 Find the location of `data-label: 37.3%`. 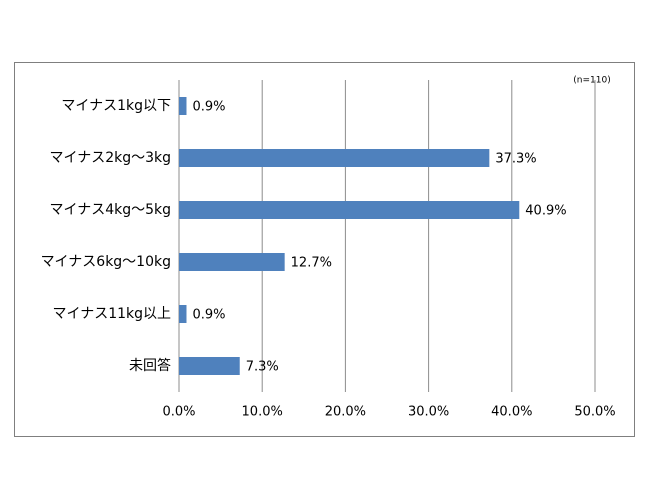

data-label: 37.3% is located at coordinates (515, 159).